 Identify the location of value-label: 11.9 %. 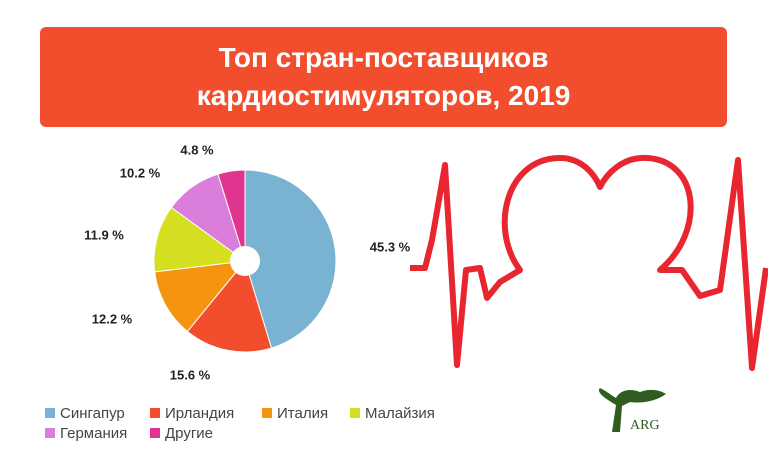
(104, 234).